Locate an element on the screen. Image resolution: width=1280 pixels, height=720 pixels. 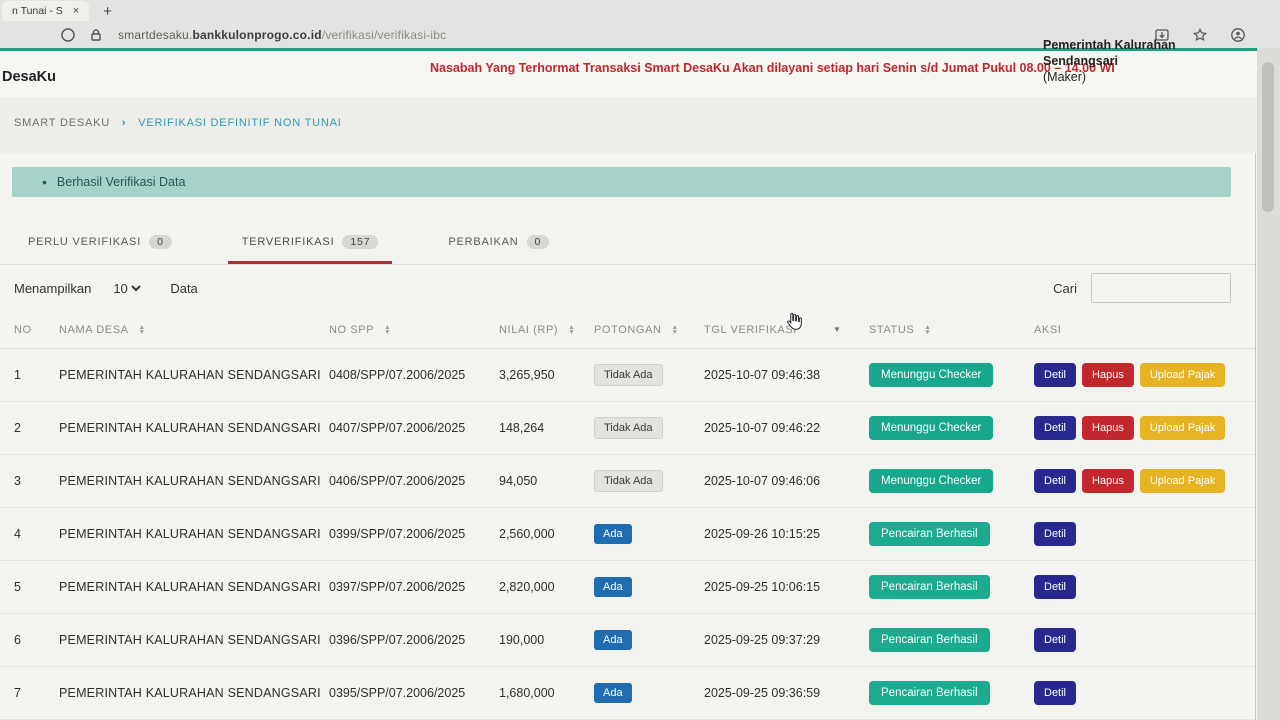
breadcrumb-root: SMART DESAKU is located at coordinates (62, 123).